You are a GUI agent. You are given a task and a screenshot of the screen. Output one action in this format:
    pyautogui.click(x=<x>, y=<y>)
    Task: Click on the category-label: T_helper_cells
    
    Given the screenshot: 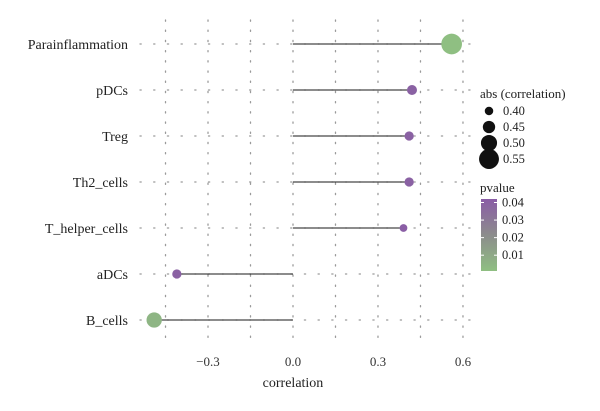 What is the action you would take?
    pyautogui.click(x=86, y=229)
    